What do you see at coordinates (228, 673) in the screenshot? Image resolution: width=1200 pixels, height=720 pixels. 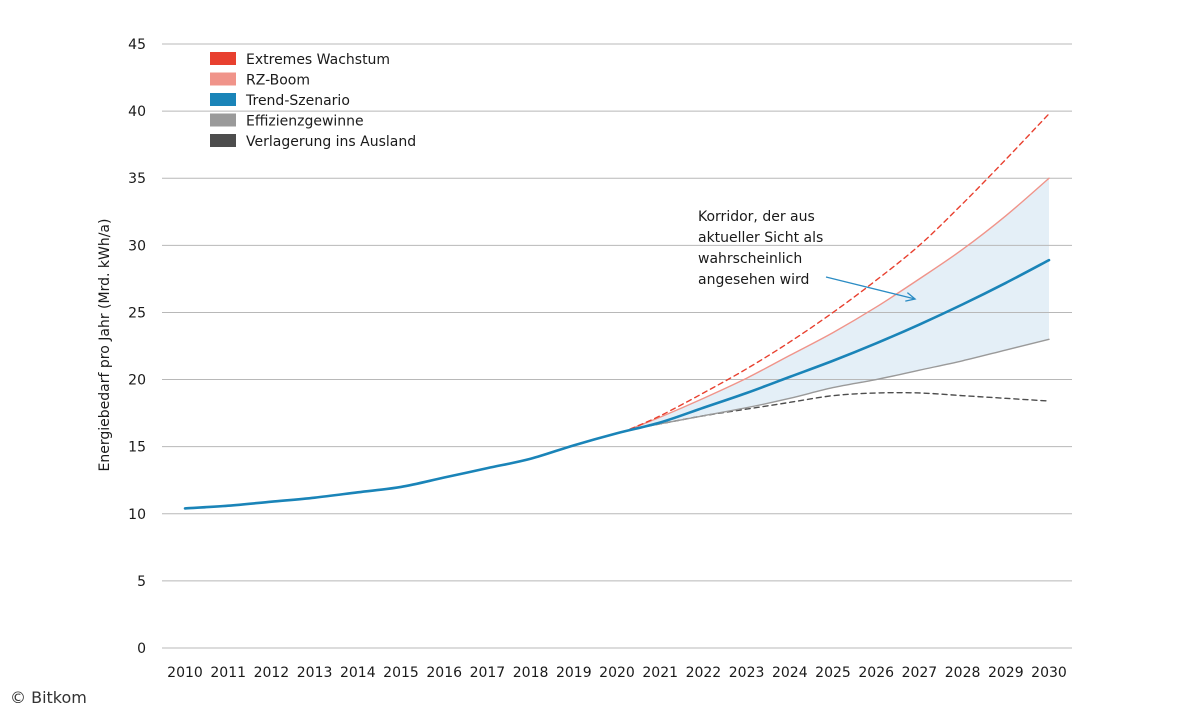 I see `x-tick-label-2011: 2011` at bounding box center [228, 673].